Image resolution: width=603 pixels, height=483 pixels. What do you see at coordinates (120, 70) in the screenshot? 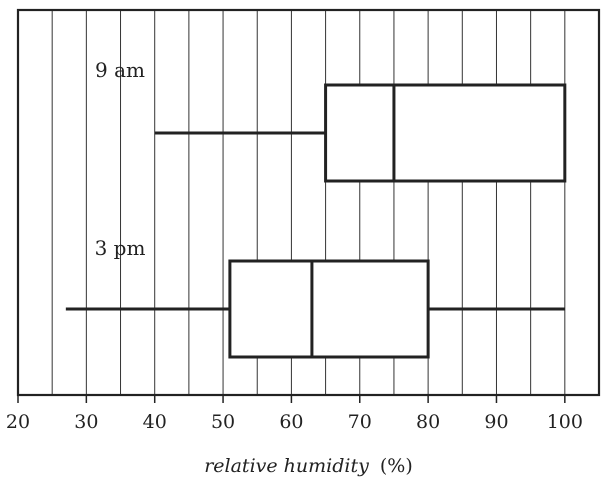
I see `series-label: 9 am` at bounding box center [120, 70].